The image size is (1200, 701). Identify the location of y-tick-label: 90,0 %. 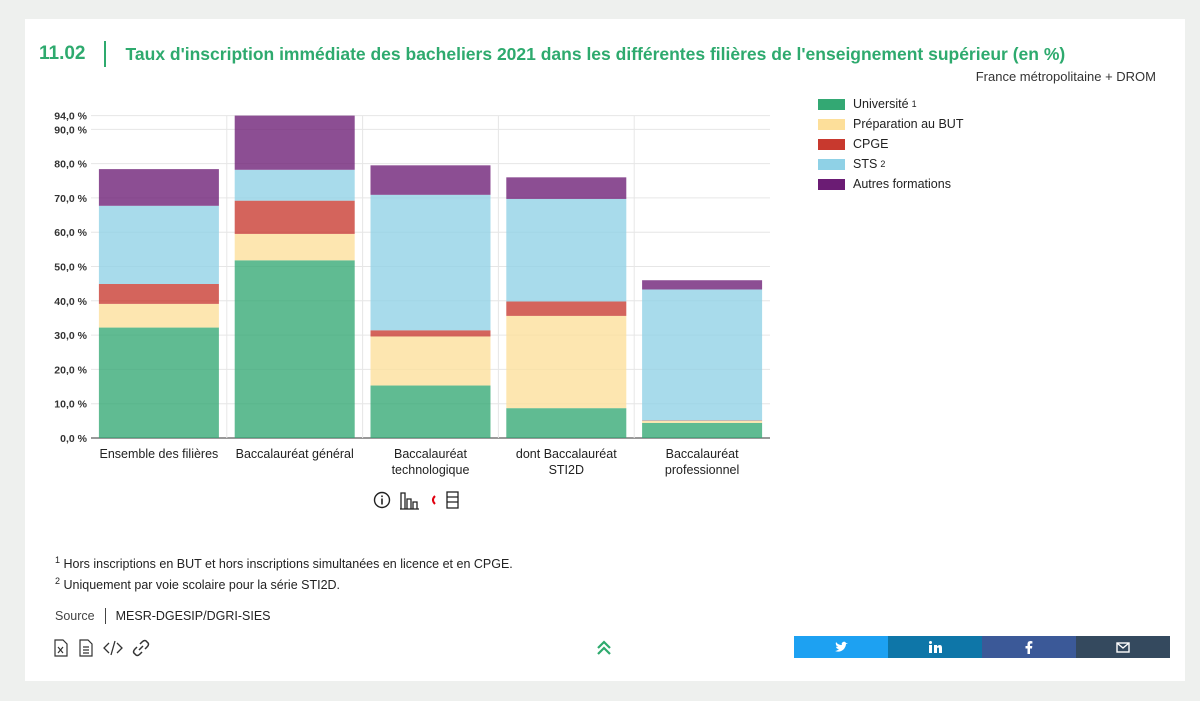
(70, 130).